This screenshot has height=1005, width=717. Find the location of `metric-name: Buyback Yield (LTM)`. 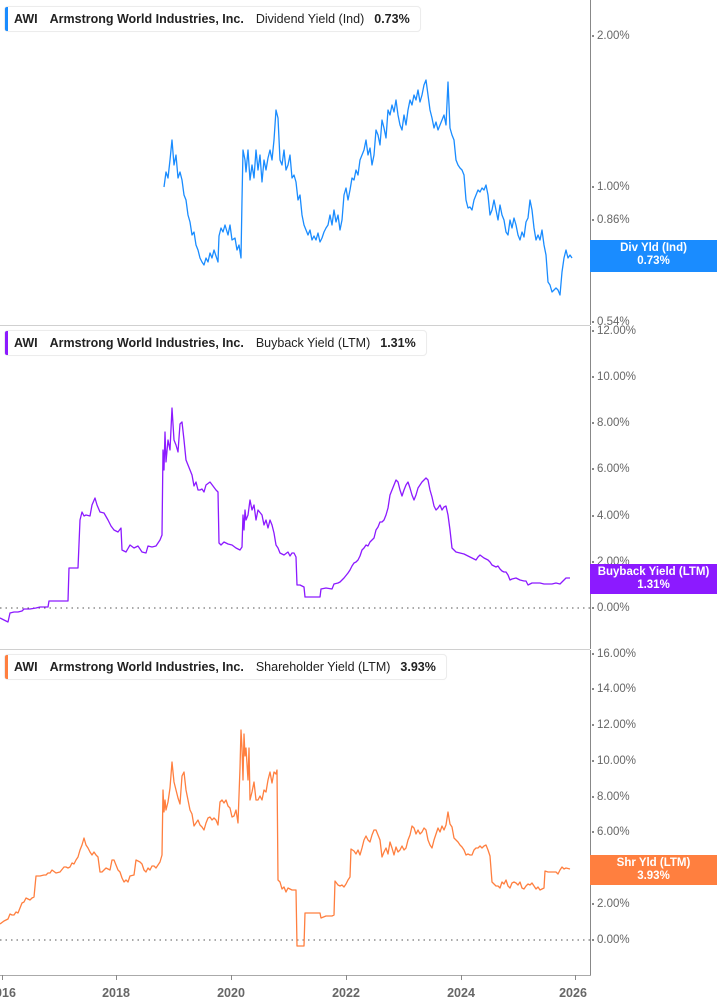

metric-name: Buyback Yield (LTM) is located at coordinates (313, 343).